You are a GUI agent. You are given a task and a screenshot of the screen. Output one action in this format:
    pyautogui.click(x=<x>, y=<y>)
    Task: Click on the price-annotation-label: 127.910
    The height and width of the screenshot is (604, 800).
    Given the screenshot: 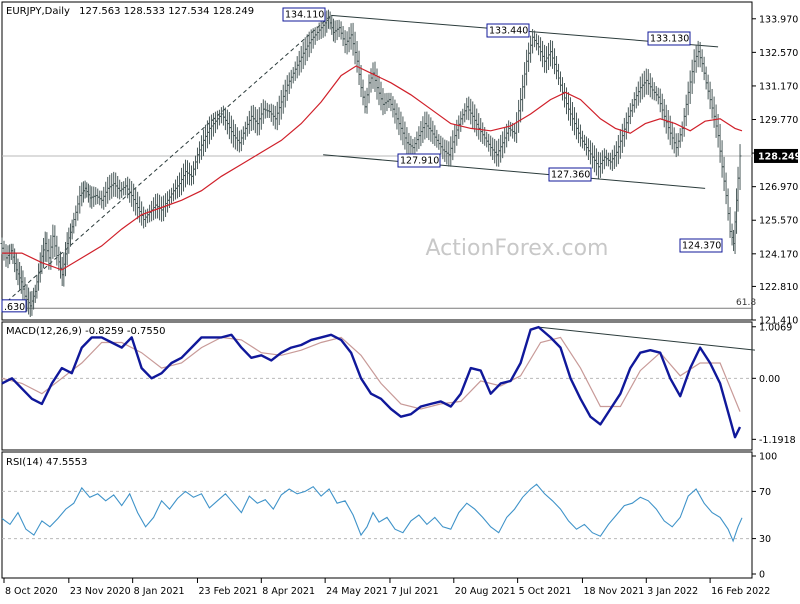 What is the action you would take?
    pyautogui.click(x=419, y=161)
    